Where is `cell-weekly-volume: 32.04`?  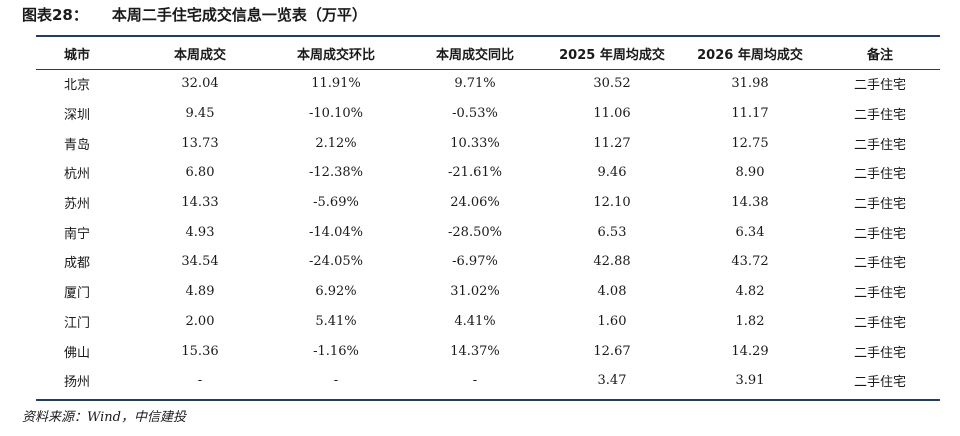
cell-weekly-volume: 32.04 is located at coordinates (200, 84).